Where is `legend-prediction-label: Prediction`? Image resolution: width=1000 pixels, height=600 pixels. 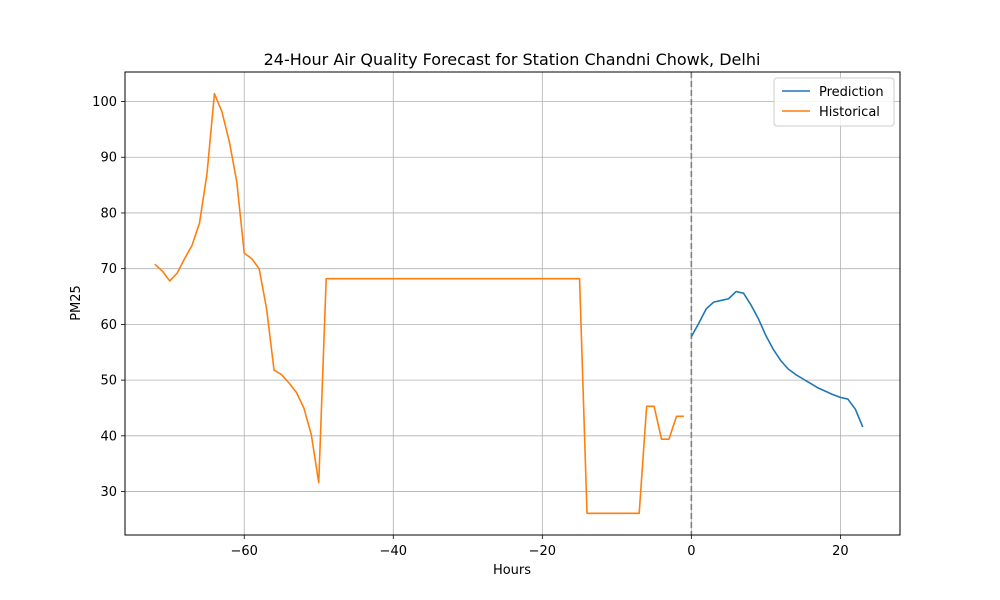
legend-prediction-label: Prediction is located at coordinates (851, 92).